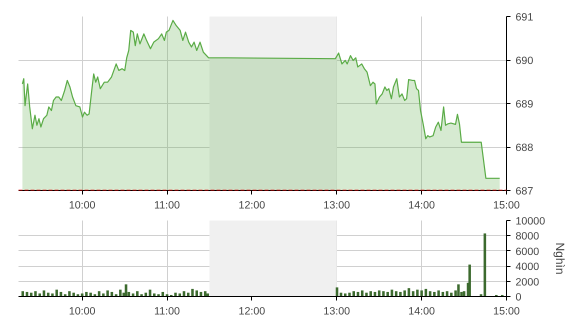  What do you see at coordinates (519, 298) in the screenshot?
I see `y-tick-label: 0` at bounding box center [519, 298].